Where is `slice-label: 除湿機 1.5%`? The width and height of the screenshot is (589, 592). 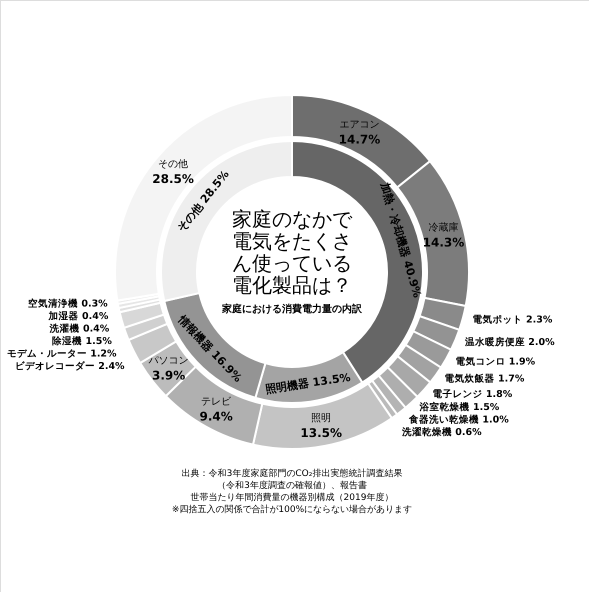
slice-label: 除湿機 1.5% is located at coordinates (82, 340).